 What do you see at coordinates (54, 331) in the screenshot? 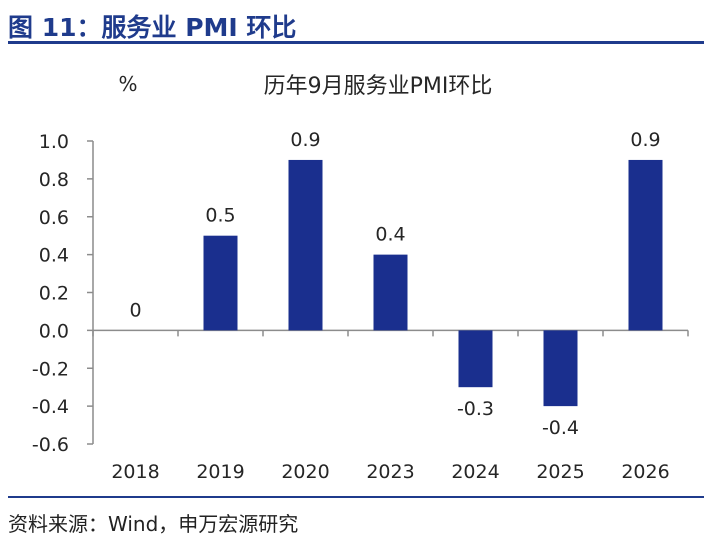
I see `y-tick-label: 0.0` at bounding box center [54, 331].